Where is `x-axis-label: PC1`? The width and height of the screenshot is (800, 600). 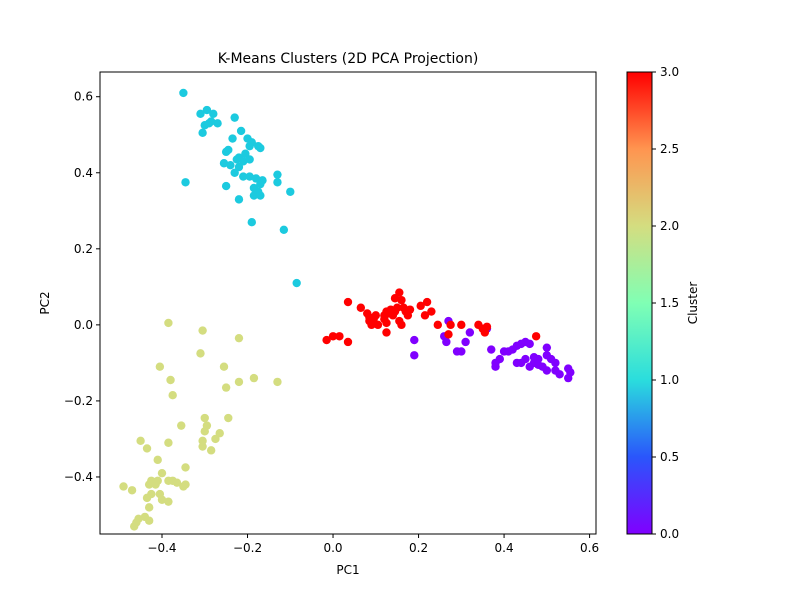 x-axis-label: PC1 is located at coordinates (347, 570).